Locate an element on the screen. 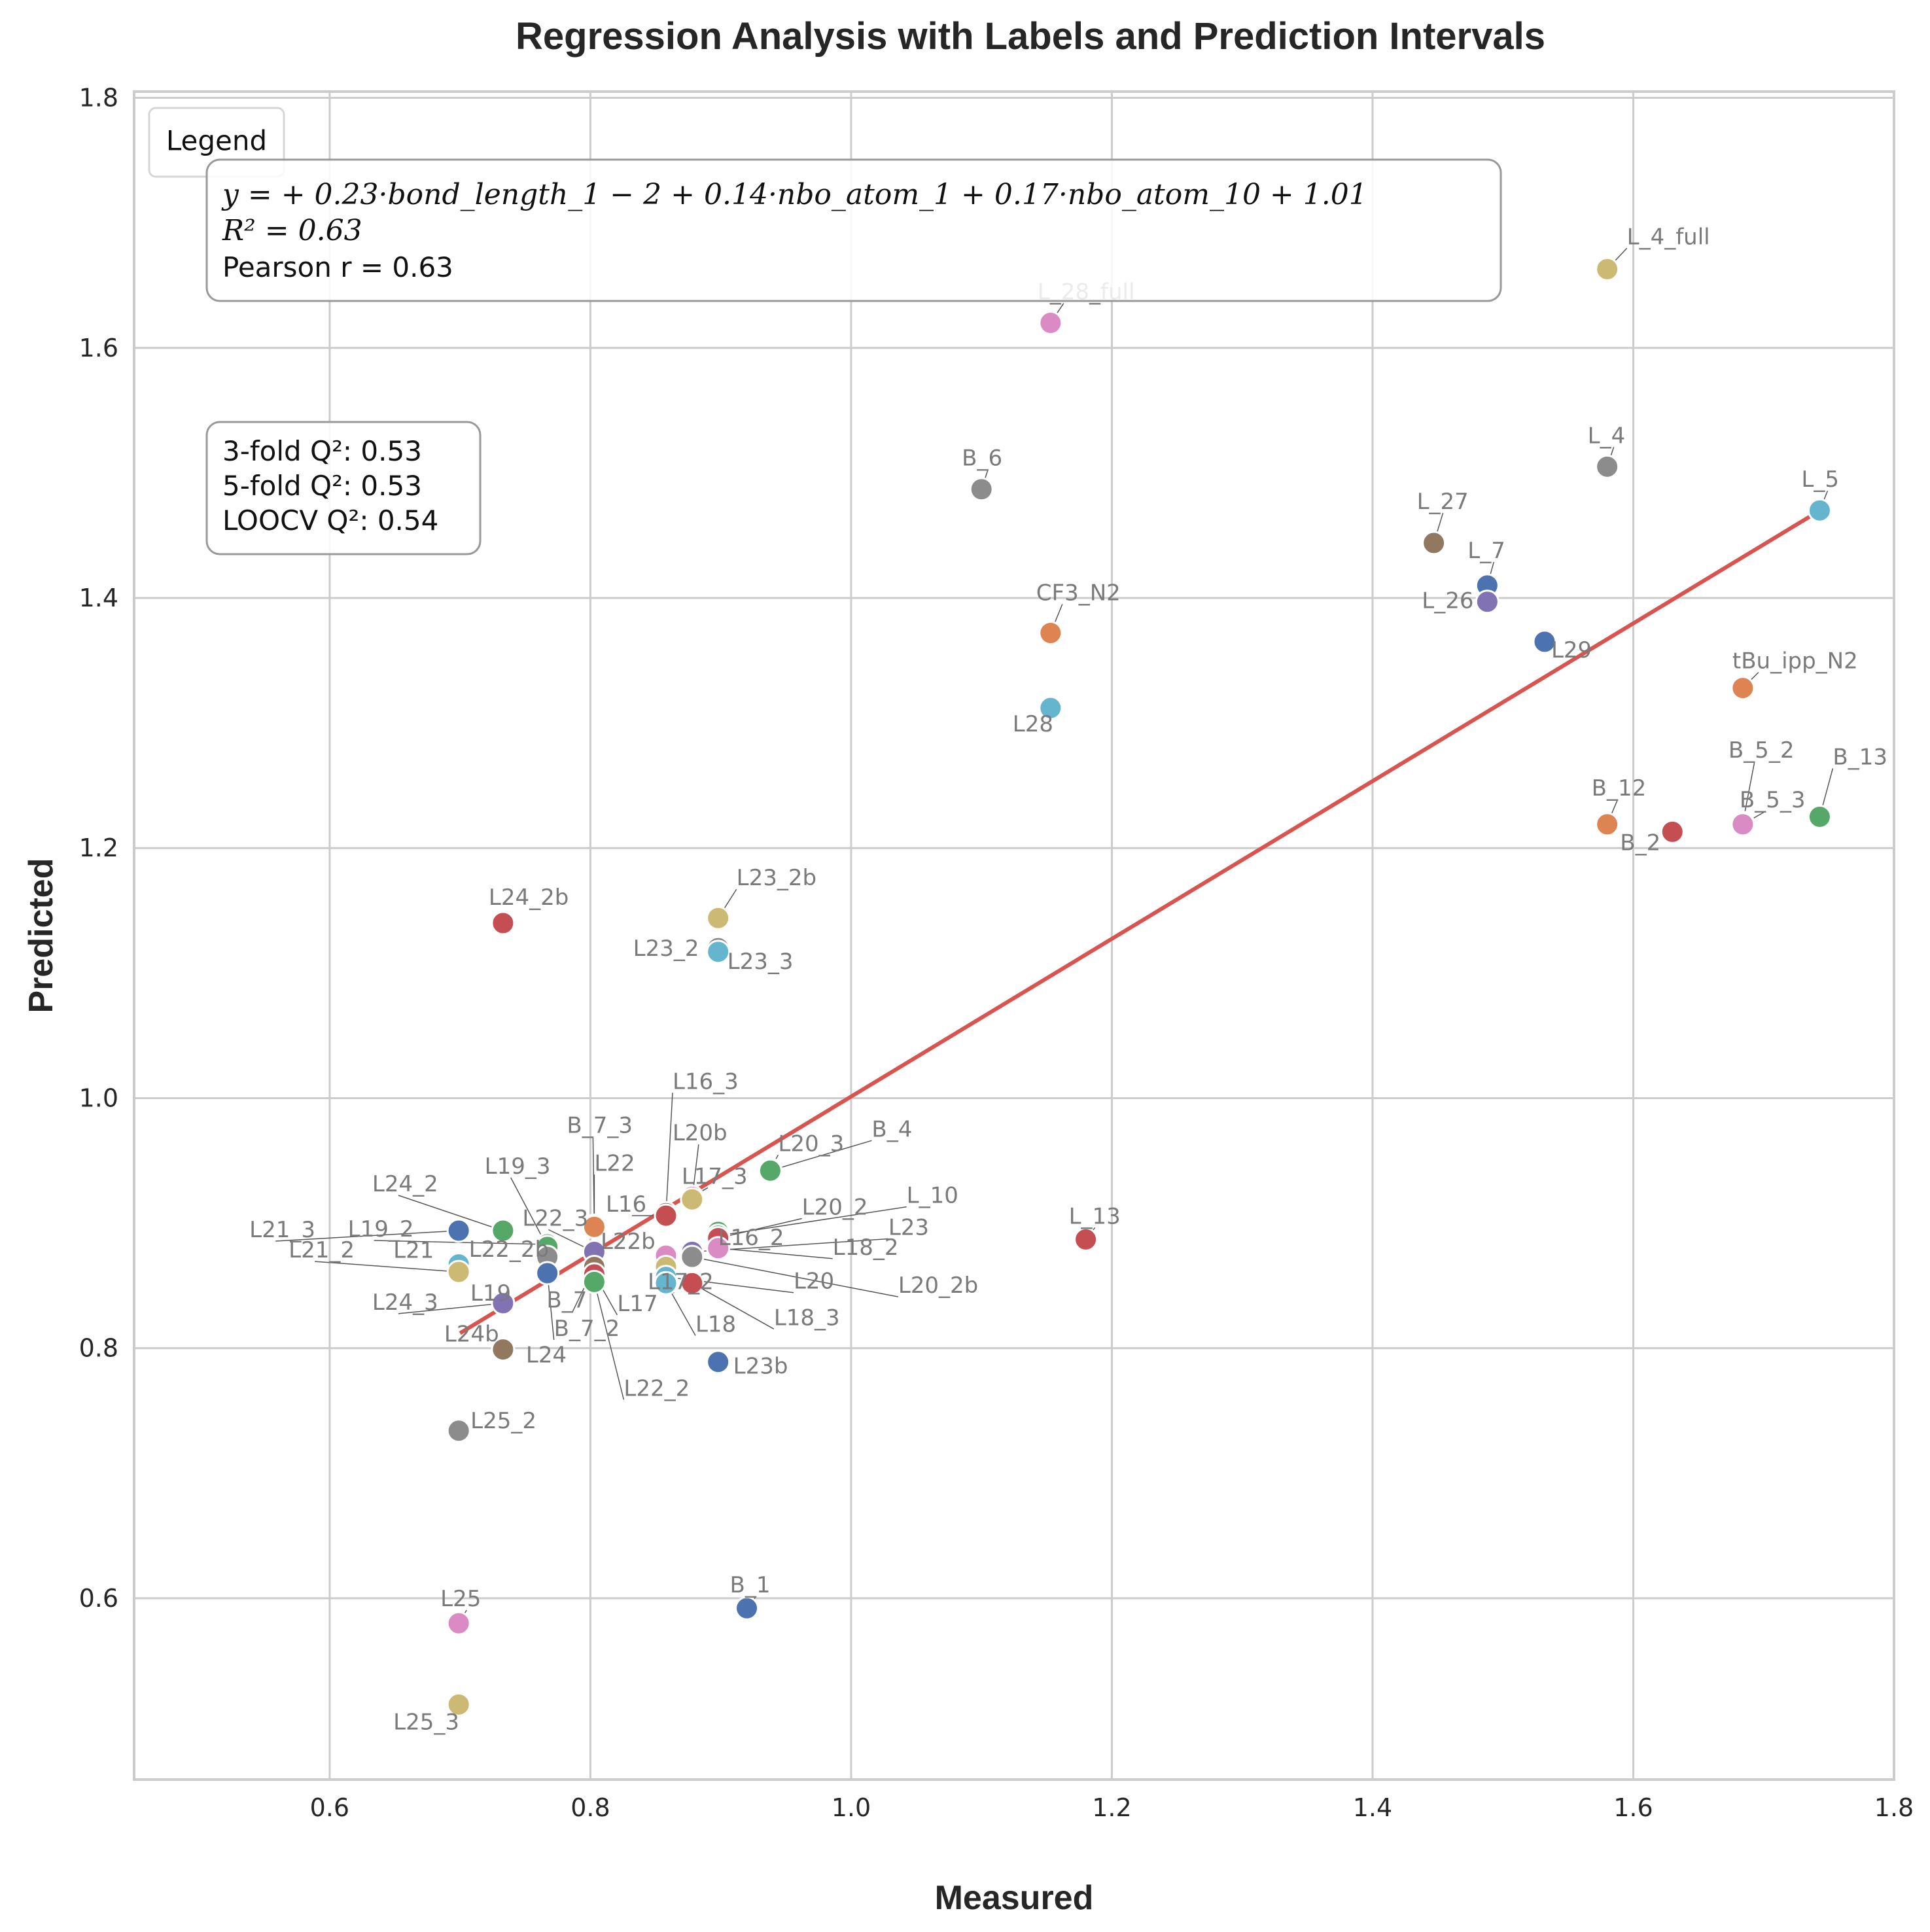 Image resolution: width=1930 pixels, height=1932 pixels. x-tick-label: 0.6 is located at coordinates (329, 1807).